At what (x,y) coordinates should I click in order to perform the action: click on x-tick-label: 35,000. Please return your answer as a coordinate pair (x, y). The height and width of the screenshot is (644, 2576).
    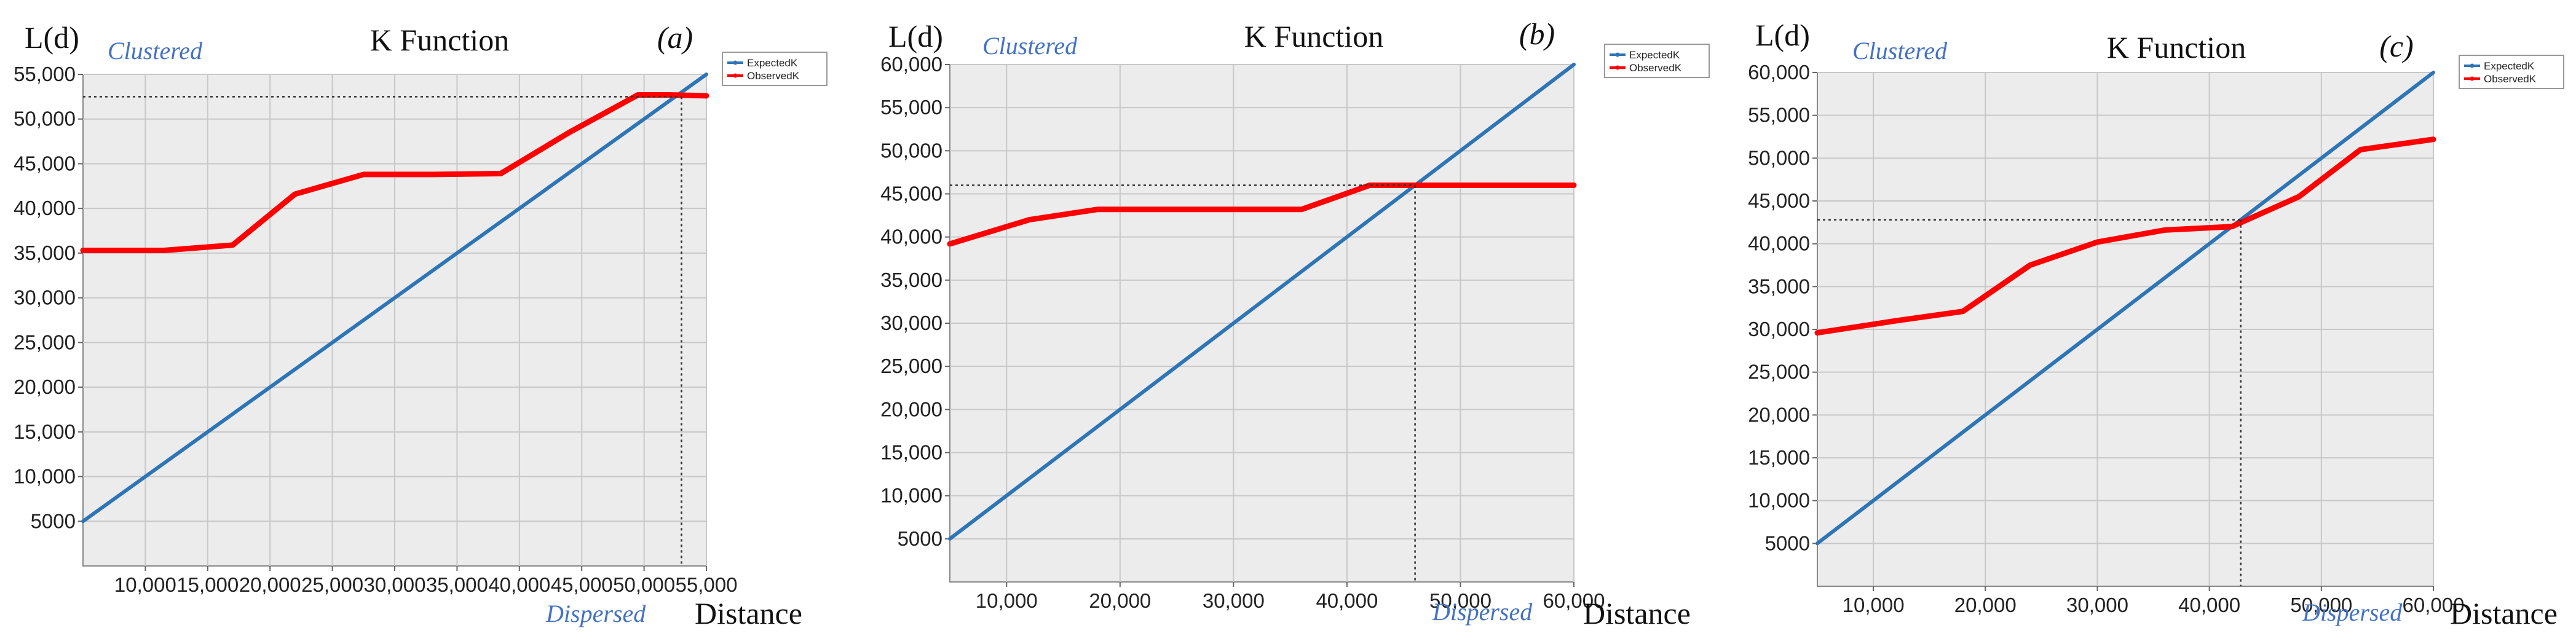
    Looking at the image, I should click on (457, 584).